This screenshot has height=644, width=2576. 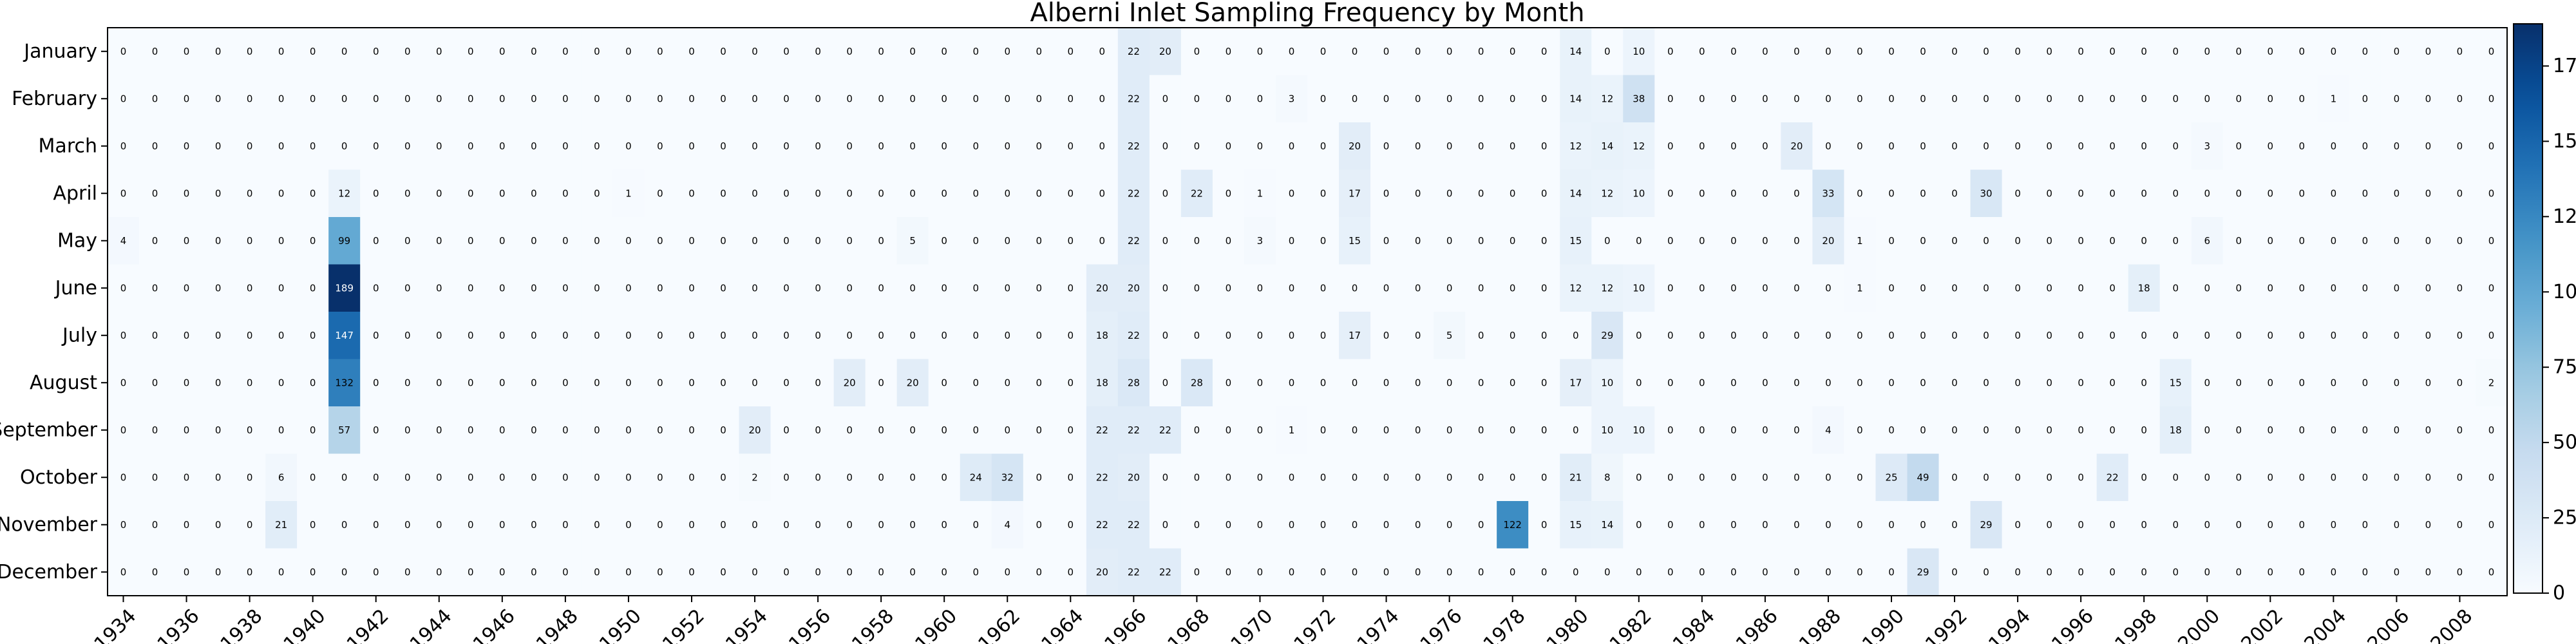 I want to click on x-tick-label: 1990, so click(x=1884, y=624).